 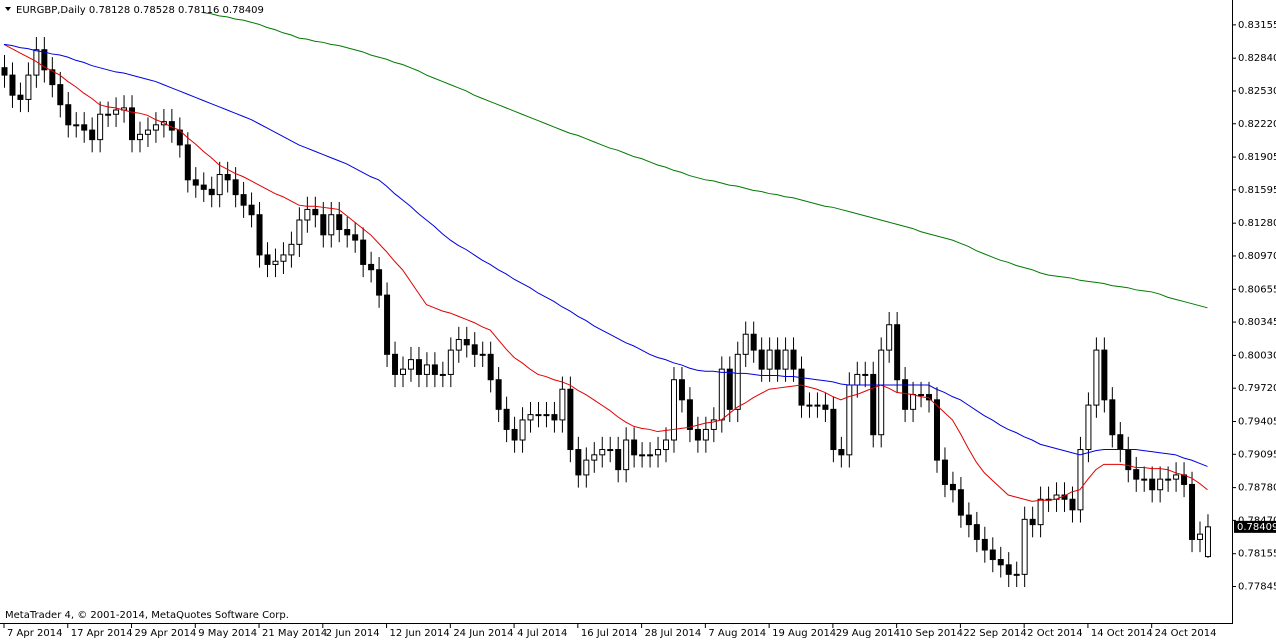 I want to click on x-tick-label: 9 May 2014, so click(x=227, y=633).